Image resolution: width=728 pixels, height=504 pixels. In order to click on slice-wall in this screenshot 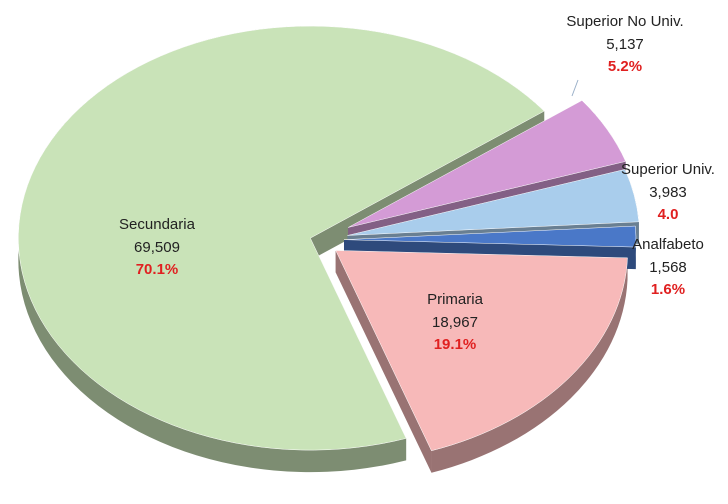, I will do `click(383, 361)`.